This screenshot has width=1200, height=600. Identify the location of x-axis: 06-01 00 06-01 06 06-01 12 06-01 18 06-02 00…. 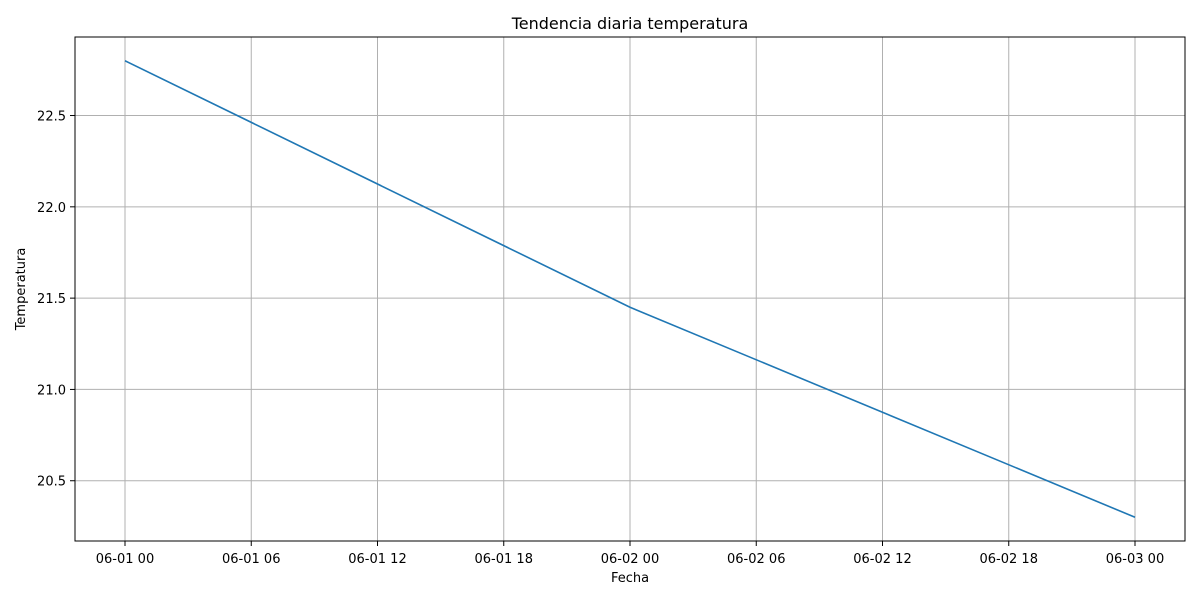
(630, 554).